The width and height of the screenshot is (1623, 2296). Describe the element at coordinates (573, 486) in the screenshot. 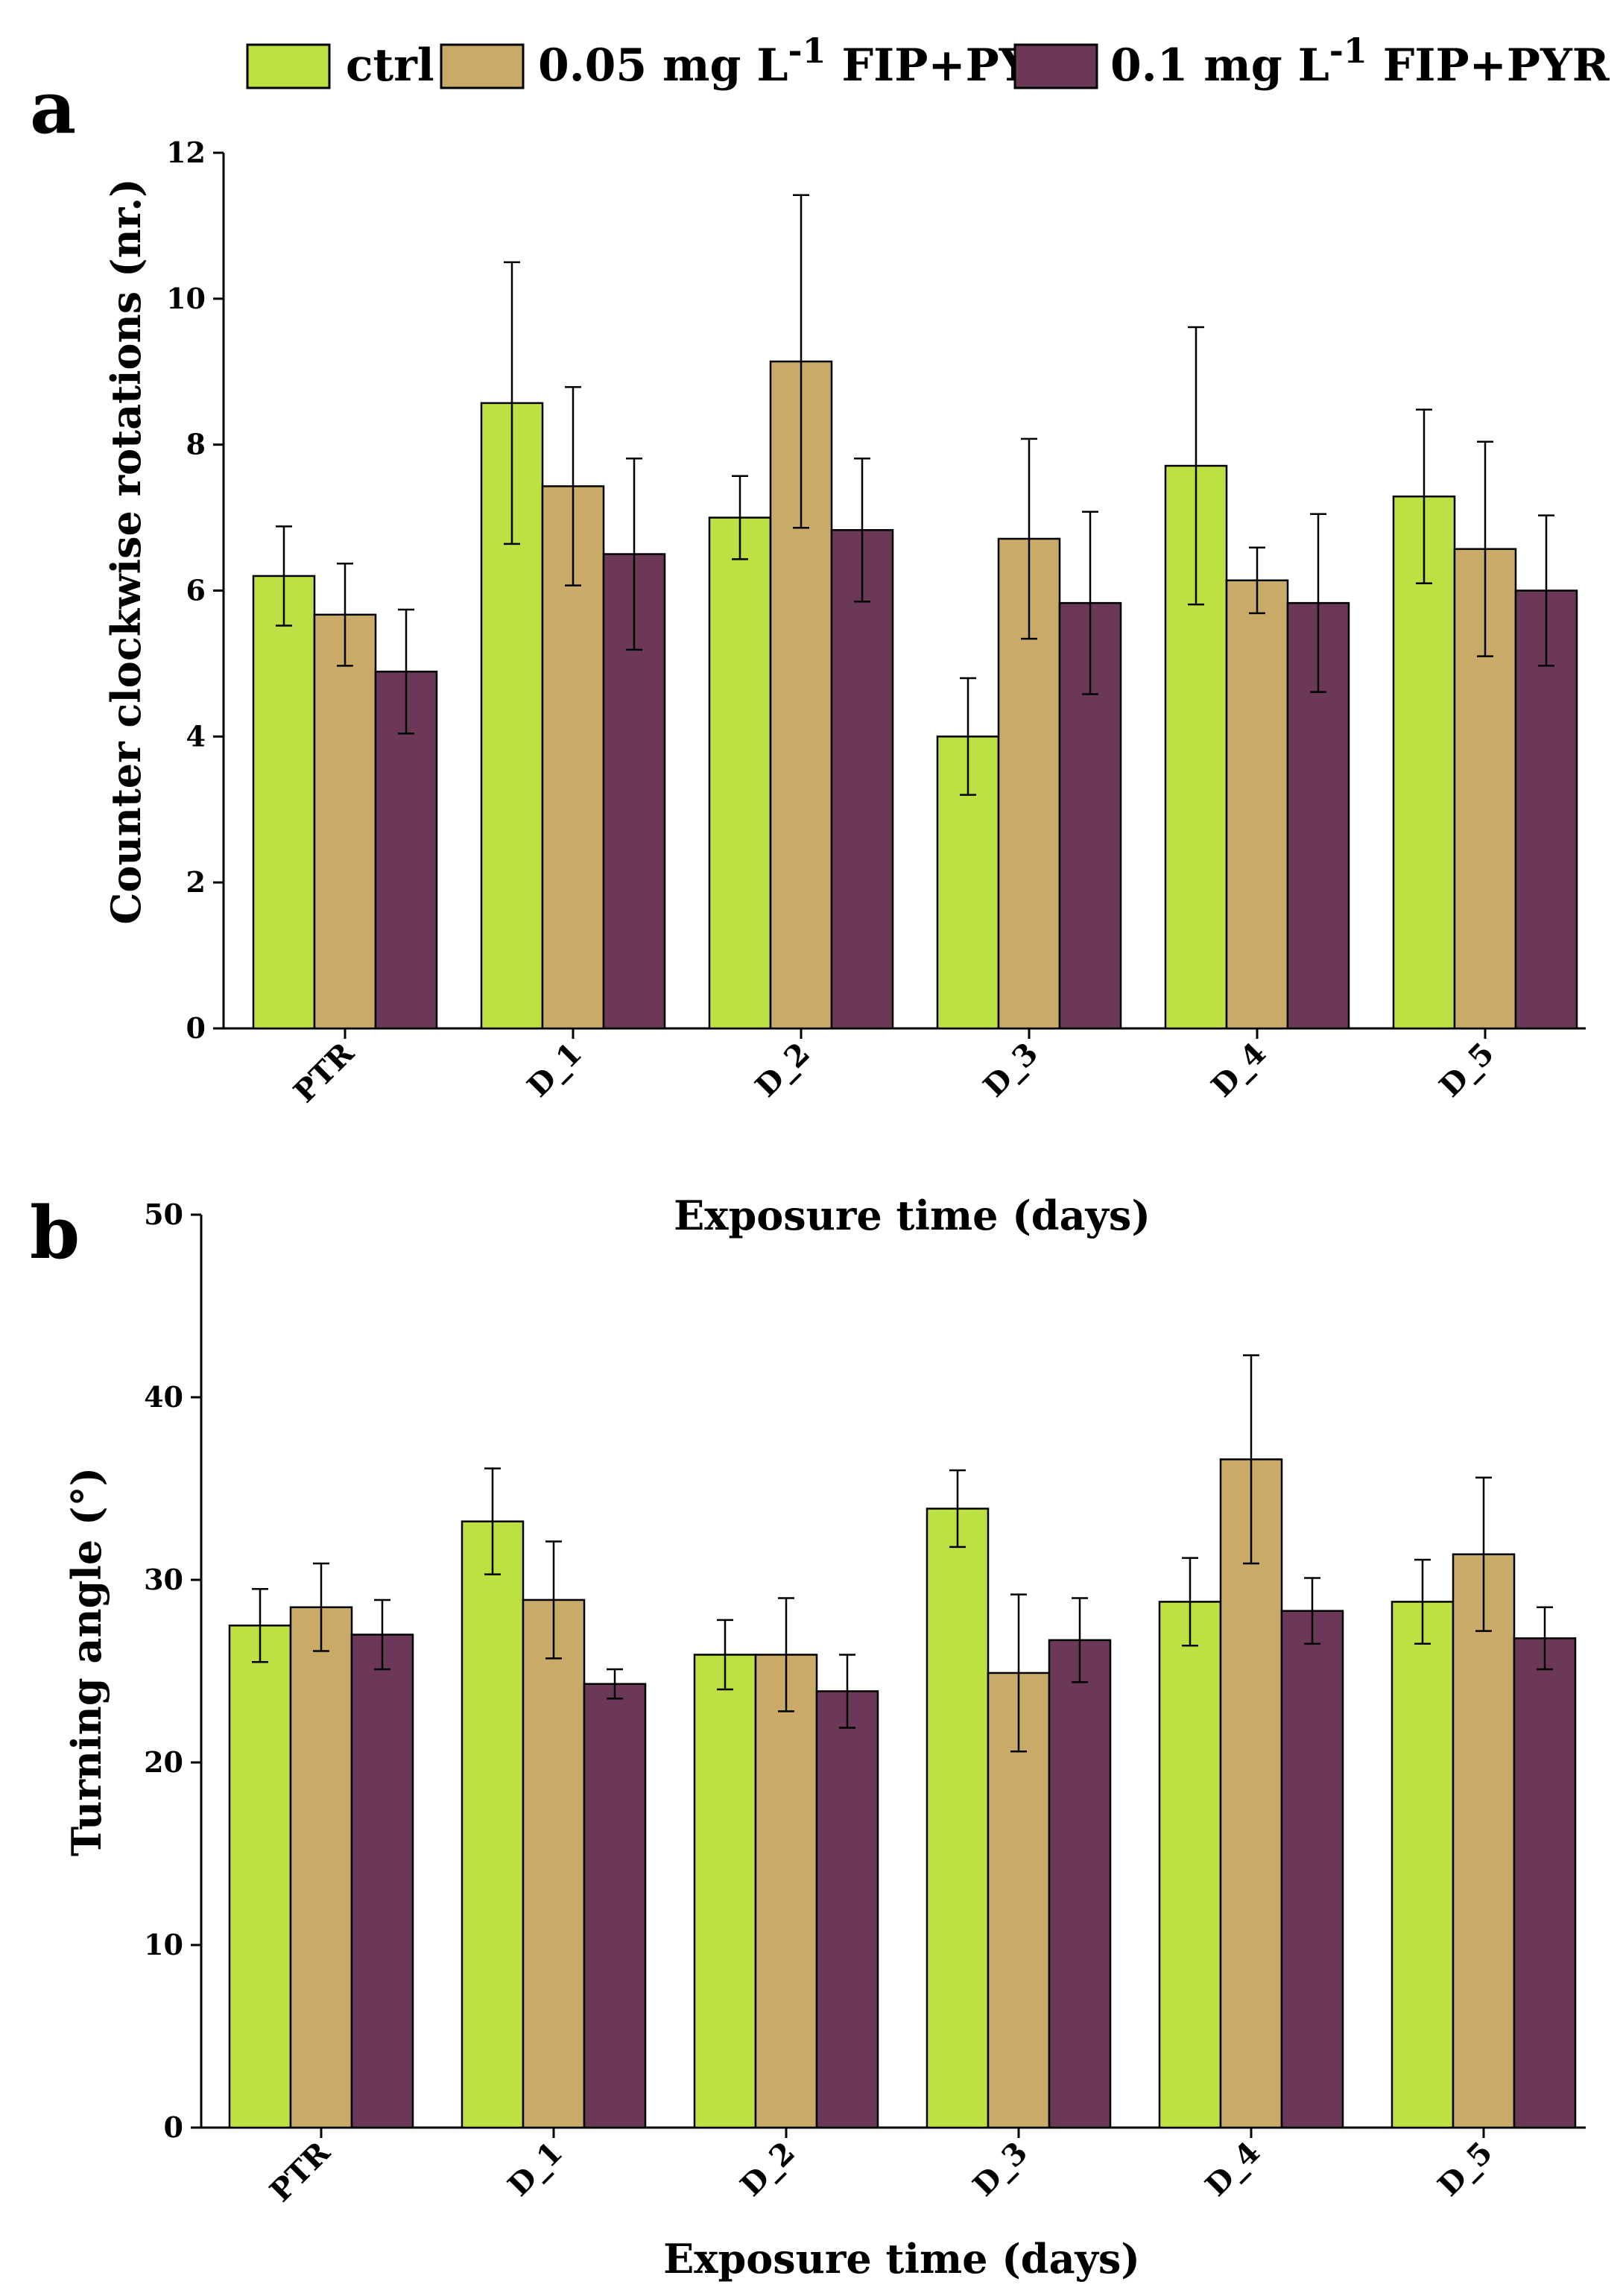

I see `panel-a-error-bar-d-1-0-05-mg-l-1-fip-pyr` at that location.